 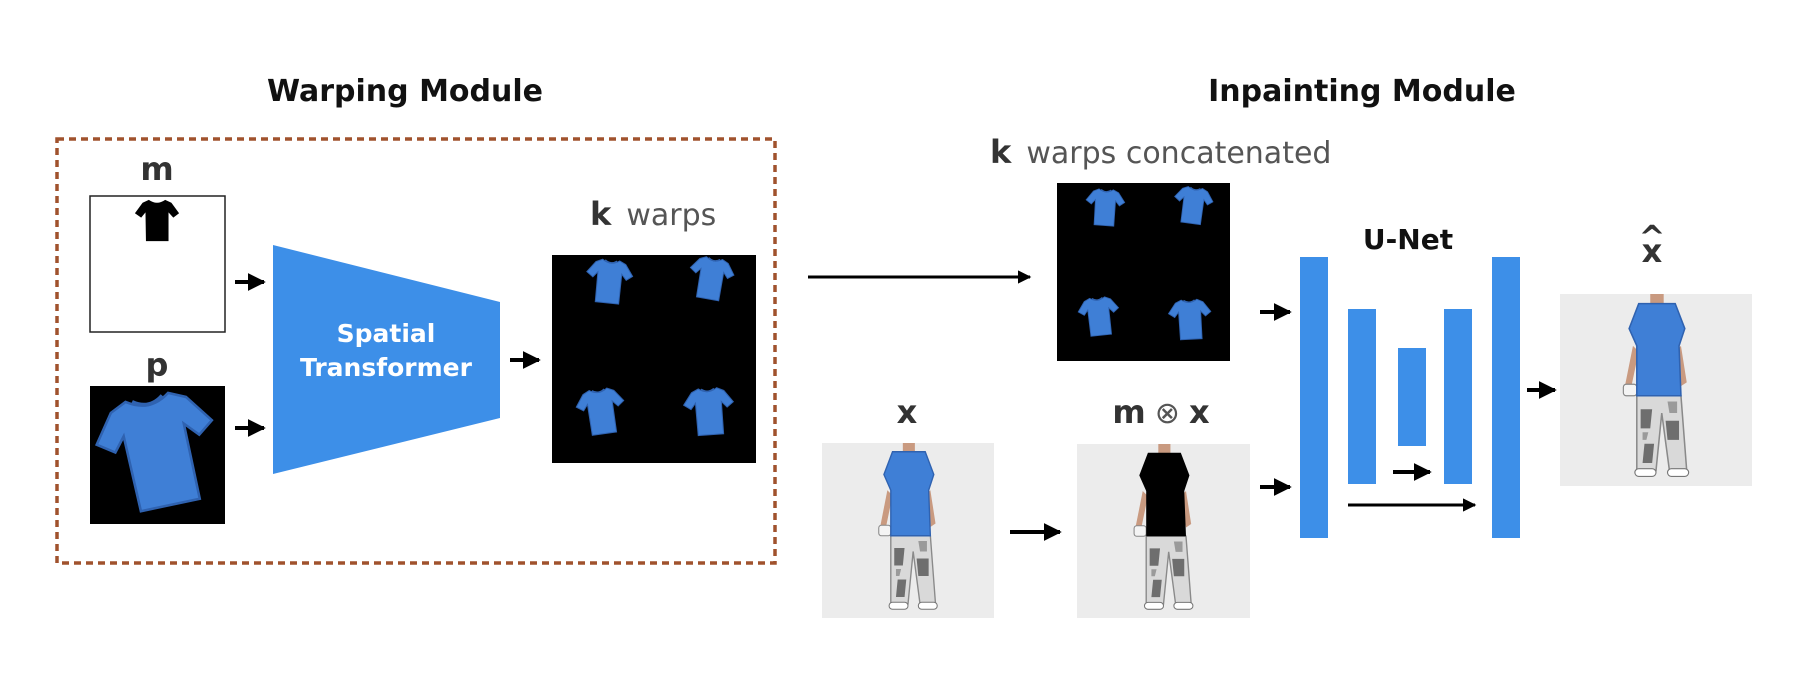 What do you see at coordinates (386, 367) in the screenshot?
I see `spatial-transformer-line2: Transformer` at bounding box center [386, 367].